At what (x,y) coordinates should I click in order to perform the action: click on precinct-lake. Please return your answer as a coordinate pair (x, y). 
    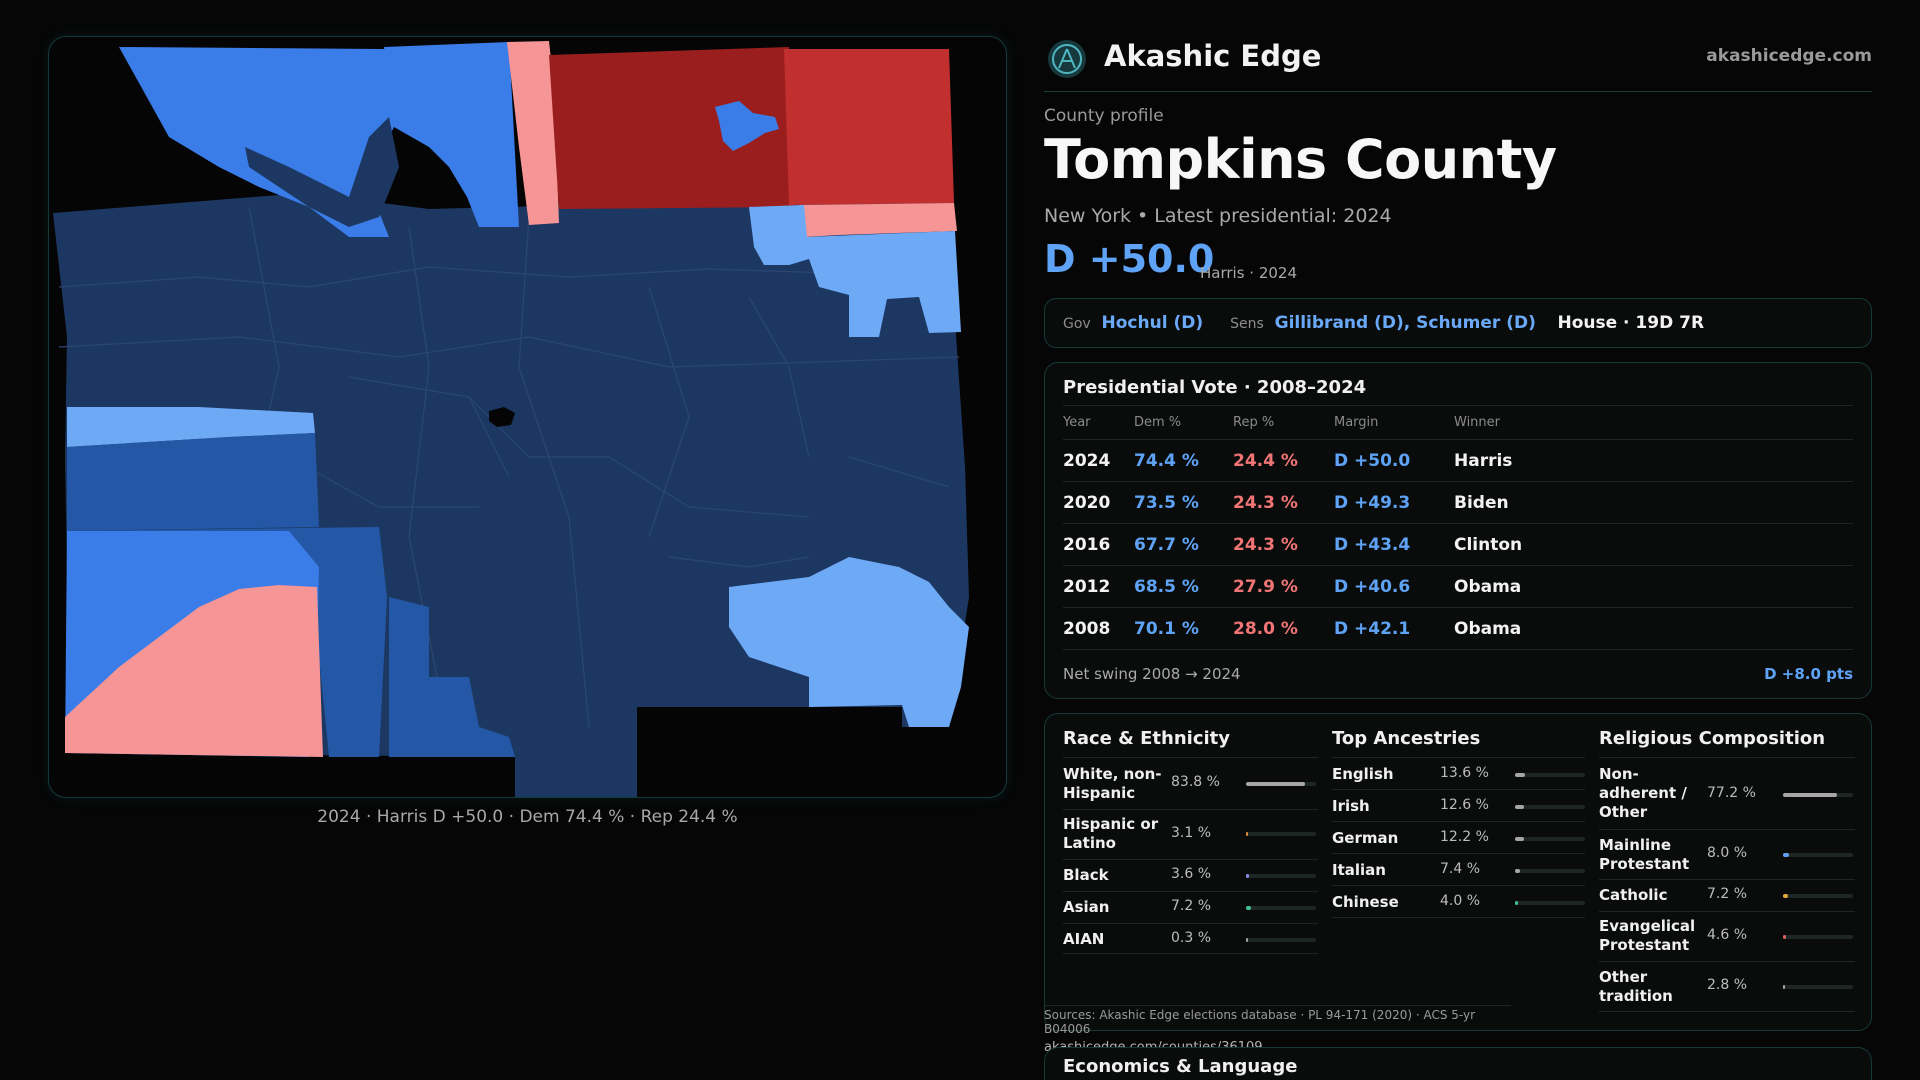
    Looking at the image, I should click on (322, 172).